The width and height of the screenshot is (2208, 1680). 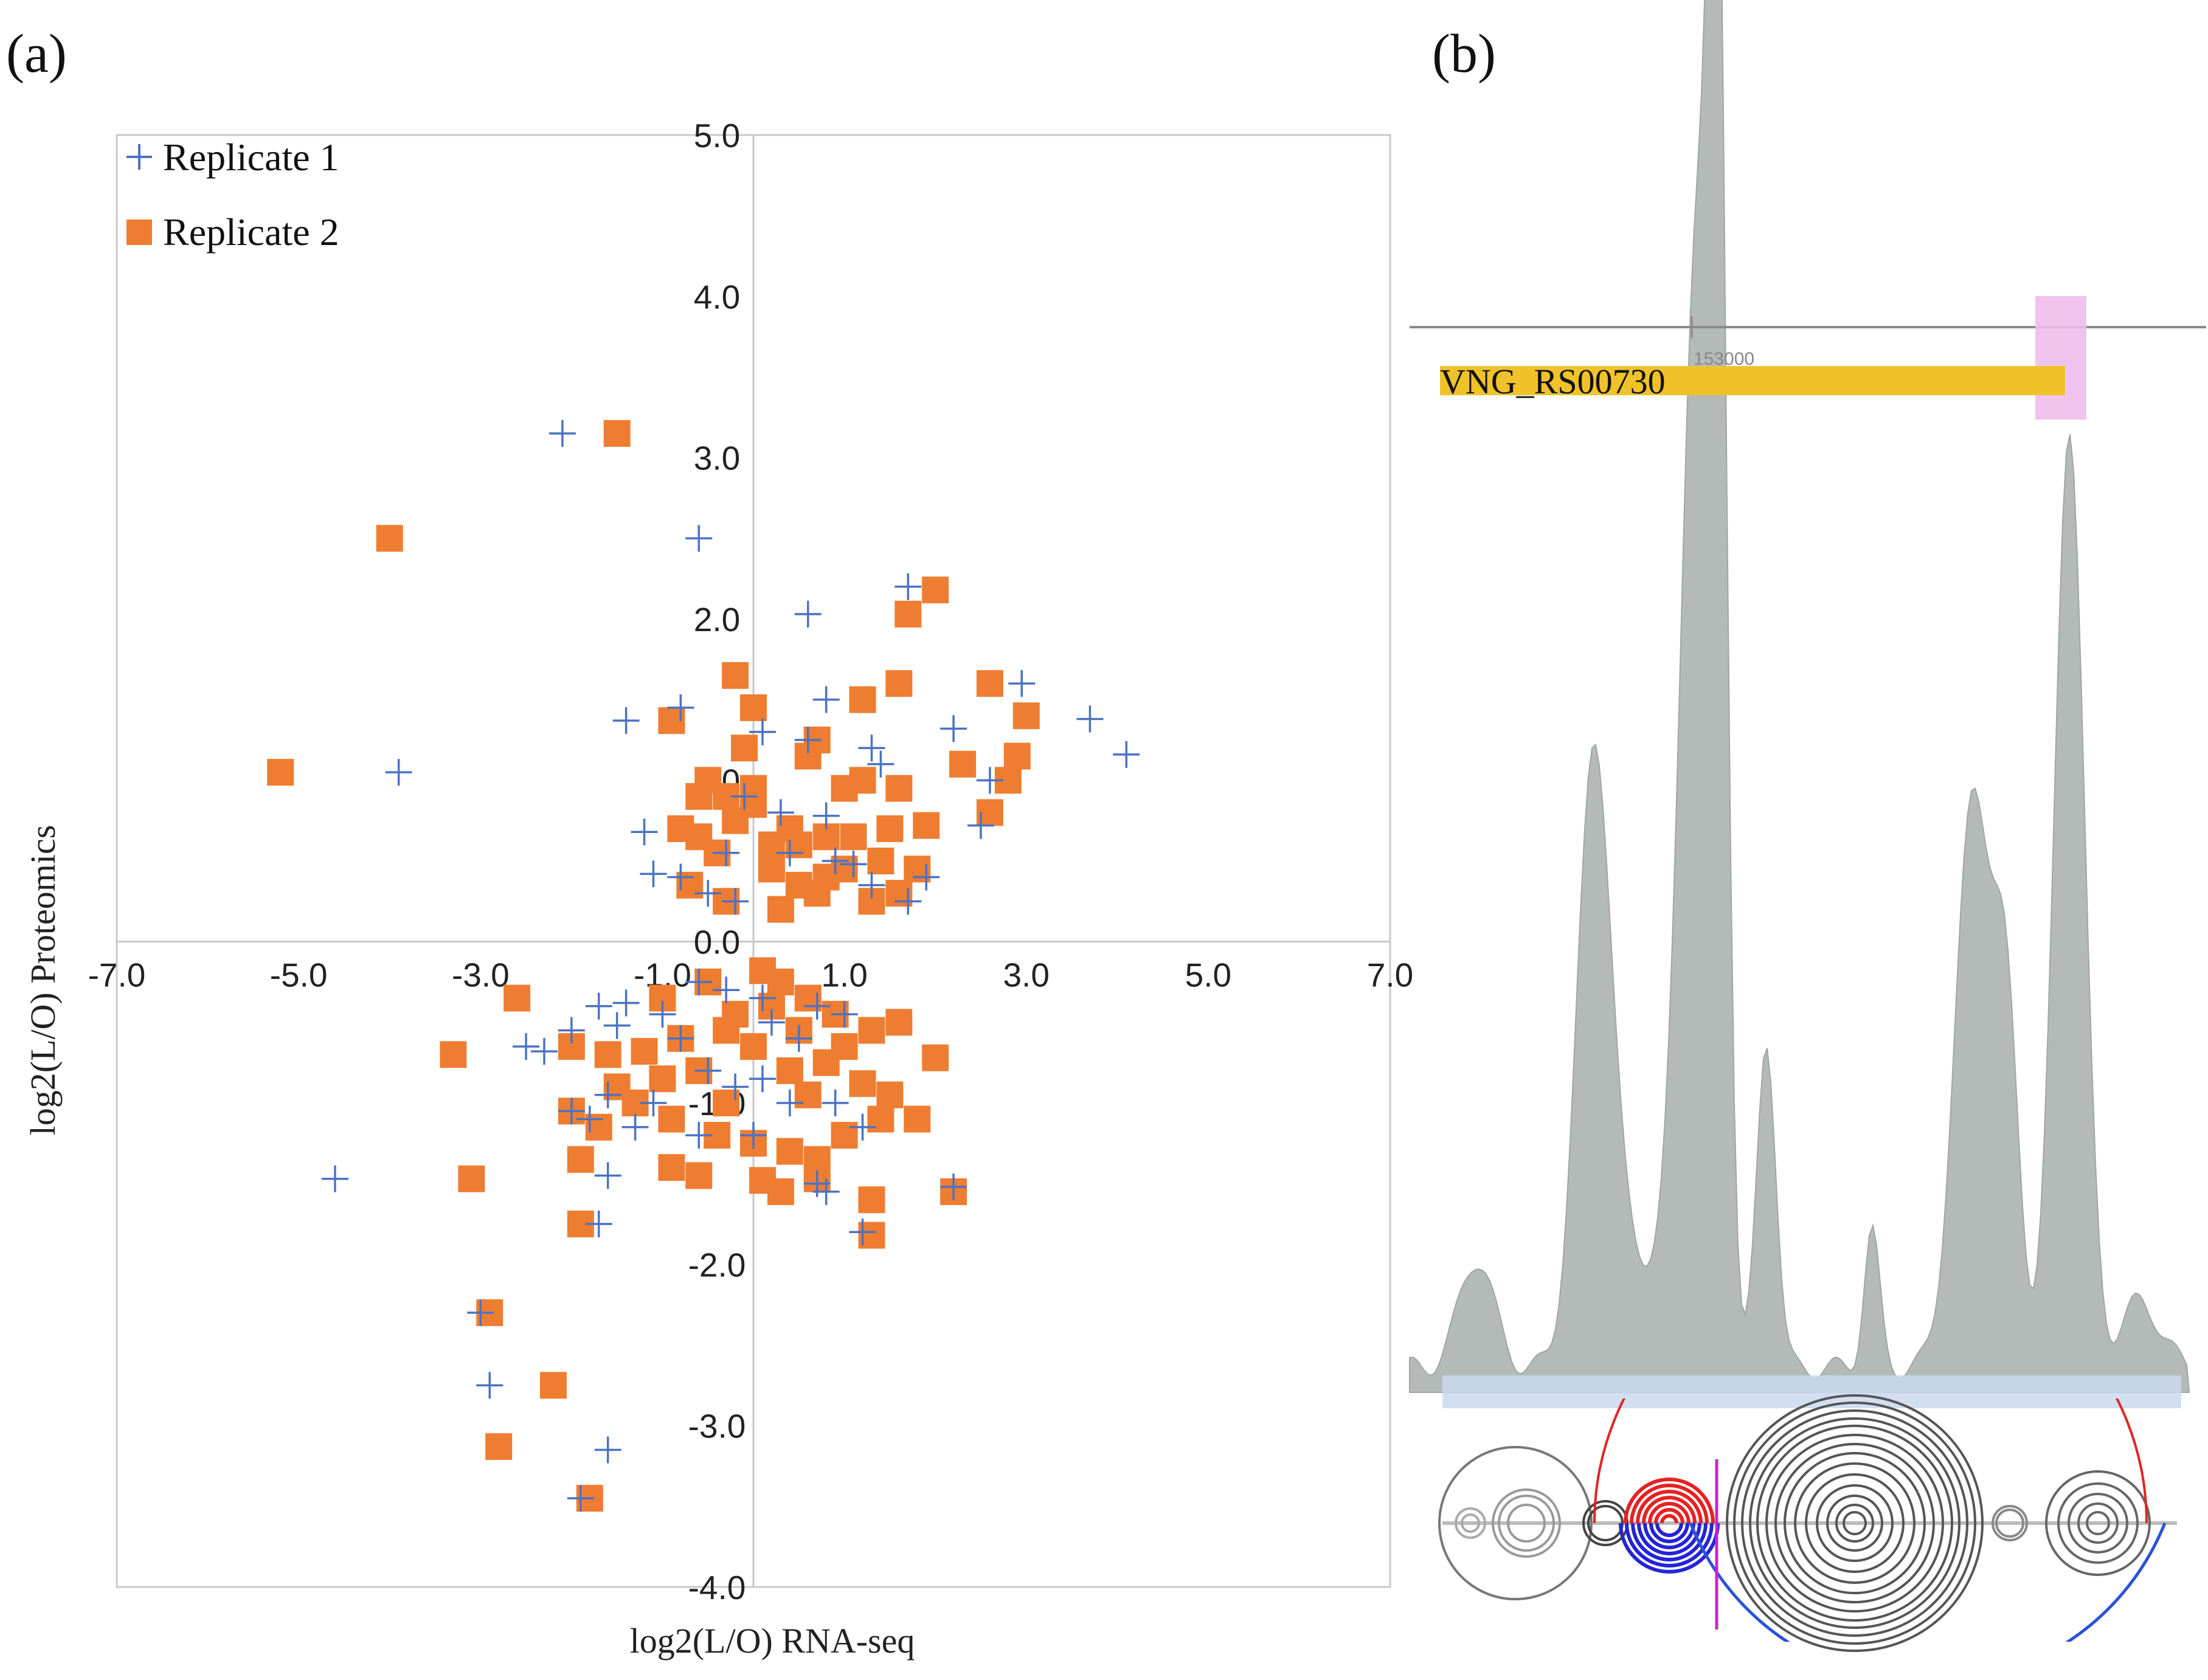 What do you see at coordinates (232, 195) in the screenshot?
I see `legend: Replicate 1 Replicate 2` at bounding box center [232, 195].